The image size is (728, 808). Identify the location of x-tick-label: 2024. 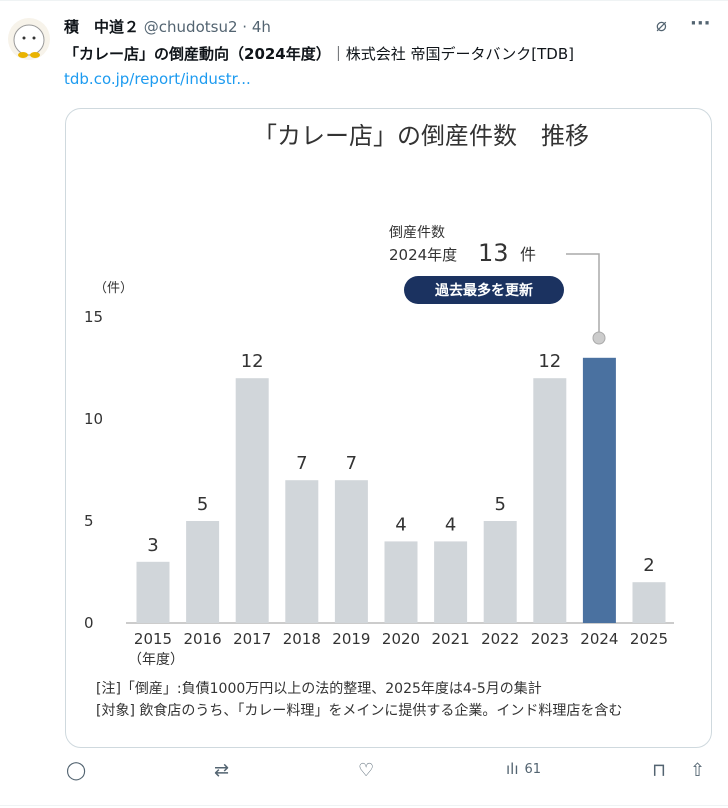
(599, 639).